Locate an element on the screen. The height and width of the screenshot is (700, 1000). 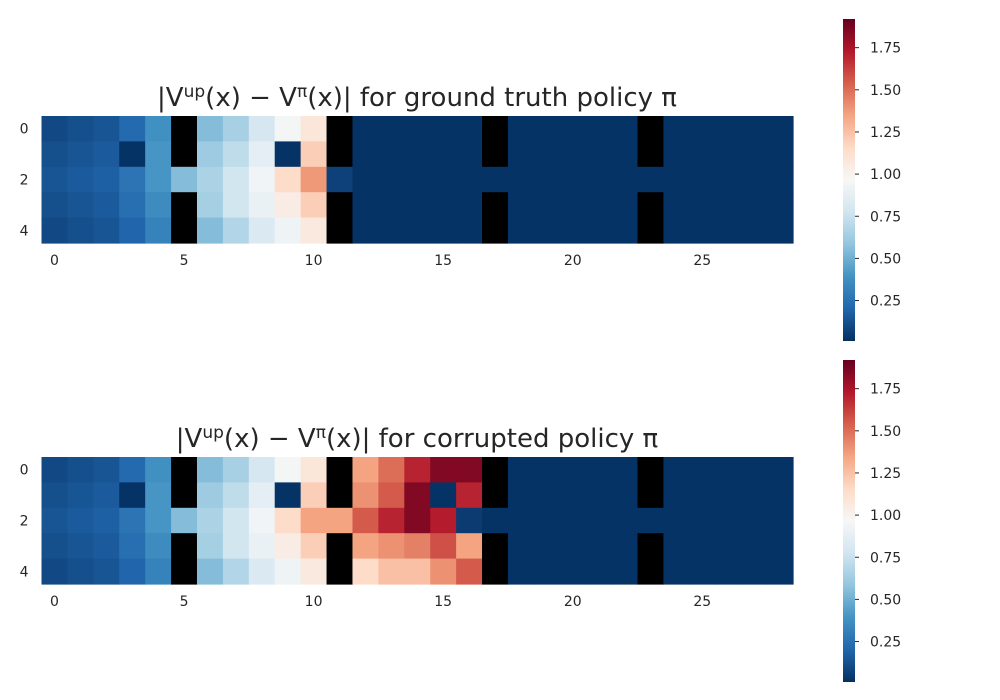
colorbar-tick-label: 1.25 is located at coordinates (885, 133).